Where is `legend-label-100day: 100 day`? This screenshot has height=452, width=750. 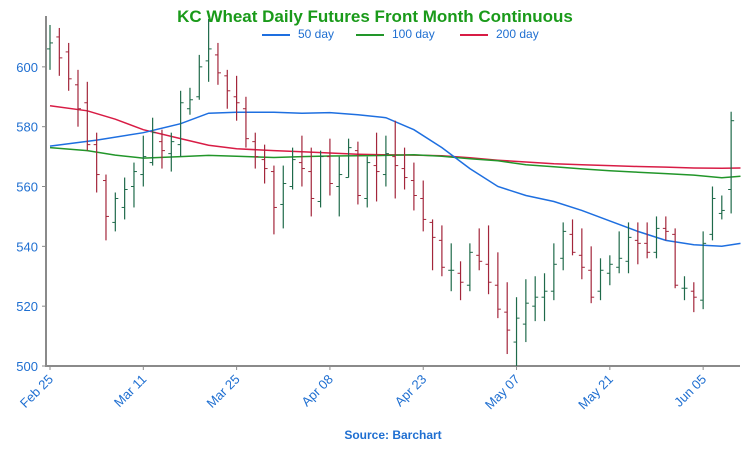
legend-label-100day: 100 day is located at coordinates (413, 34).